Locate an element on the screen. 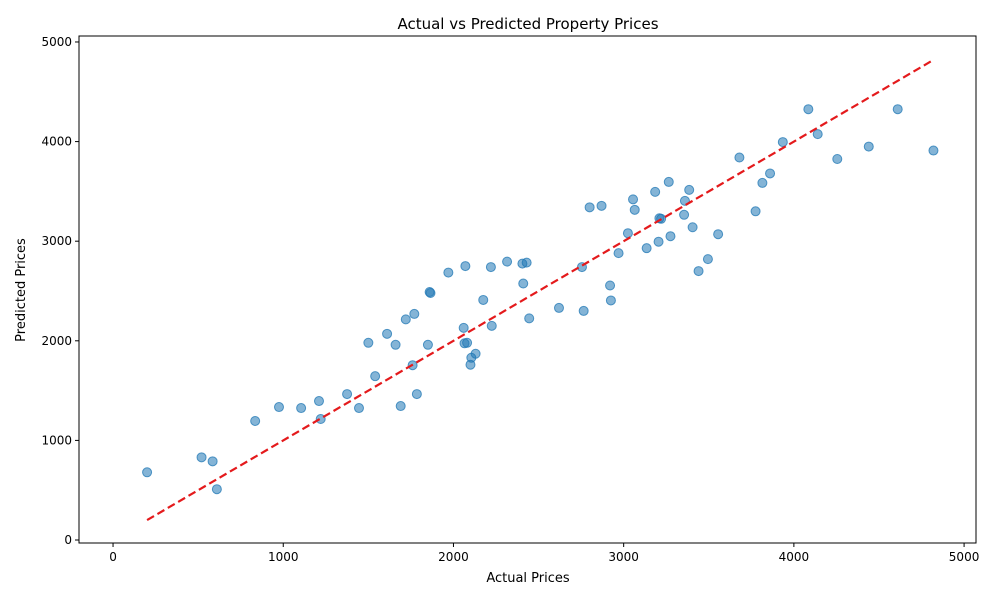 This screenshot has width=1000, height=600. y-tick-label: 5000 is located at coordinates (56, 42).